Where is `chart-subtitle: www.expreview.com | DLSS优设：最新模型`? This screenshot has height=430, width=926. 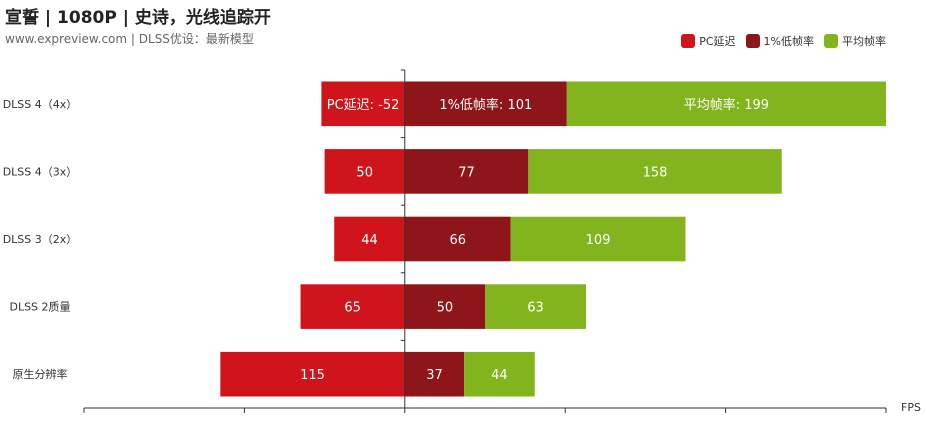 chart-subtitle: www.expreview.com | DLSS优设：最新模型 is located at coordinates (129, 38).